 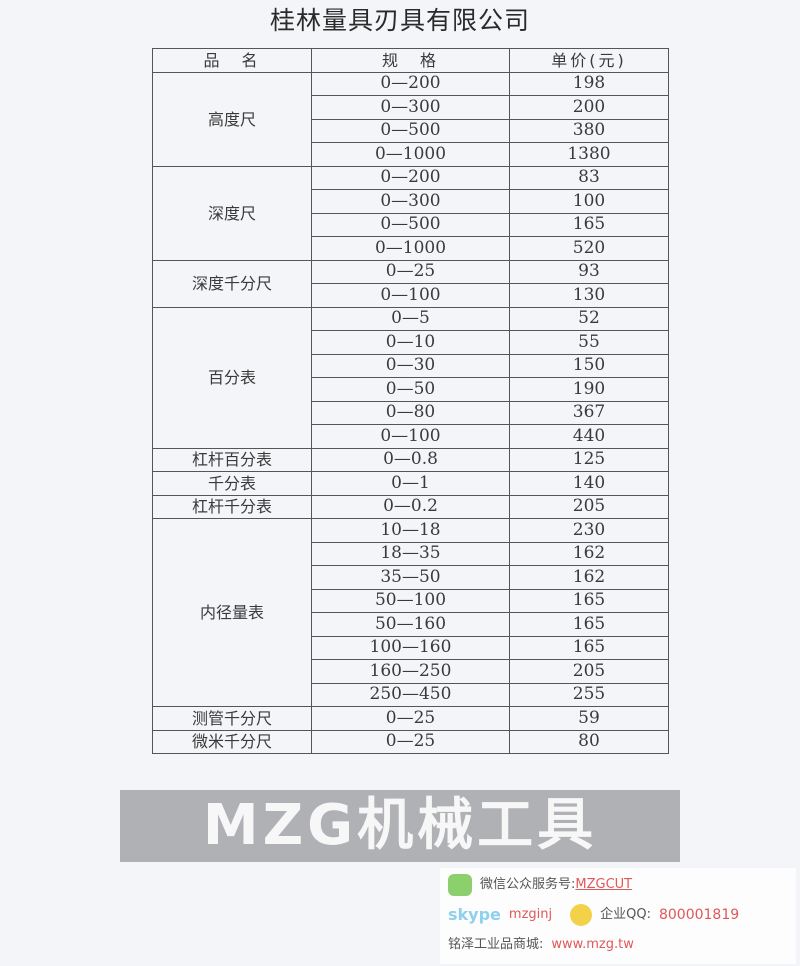 I want to click on specification: 0—50, so click(x=410, y=389).